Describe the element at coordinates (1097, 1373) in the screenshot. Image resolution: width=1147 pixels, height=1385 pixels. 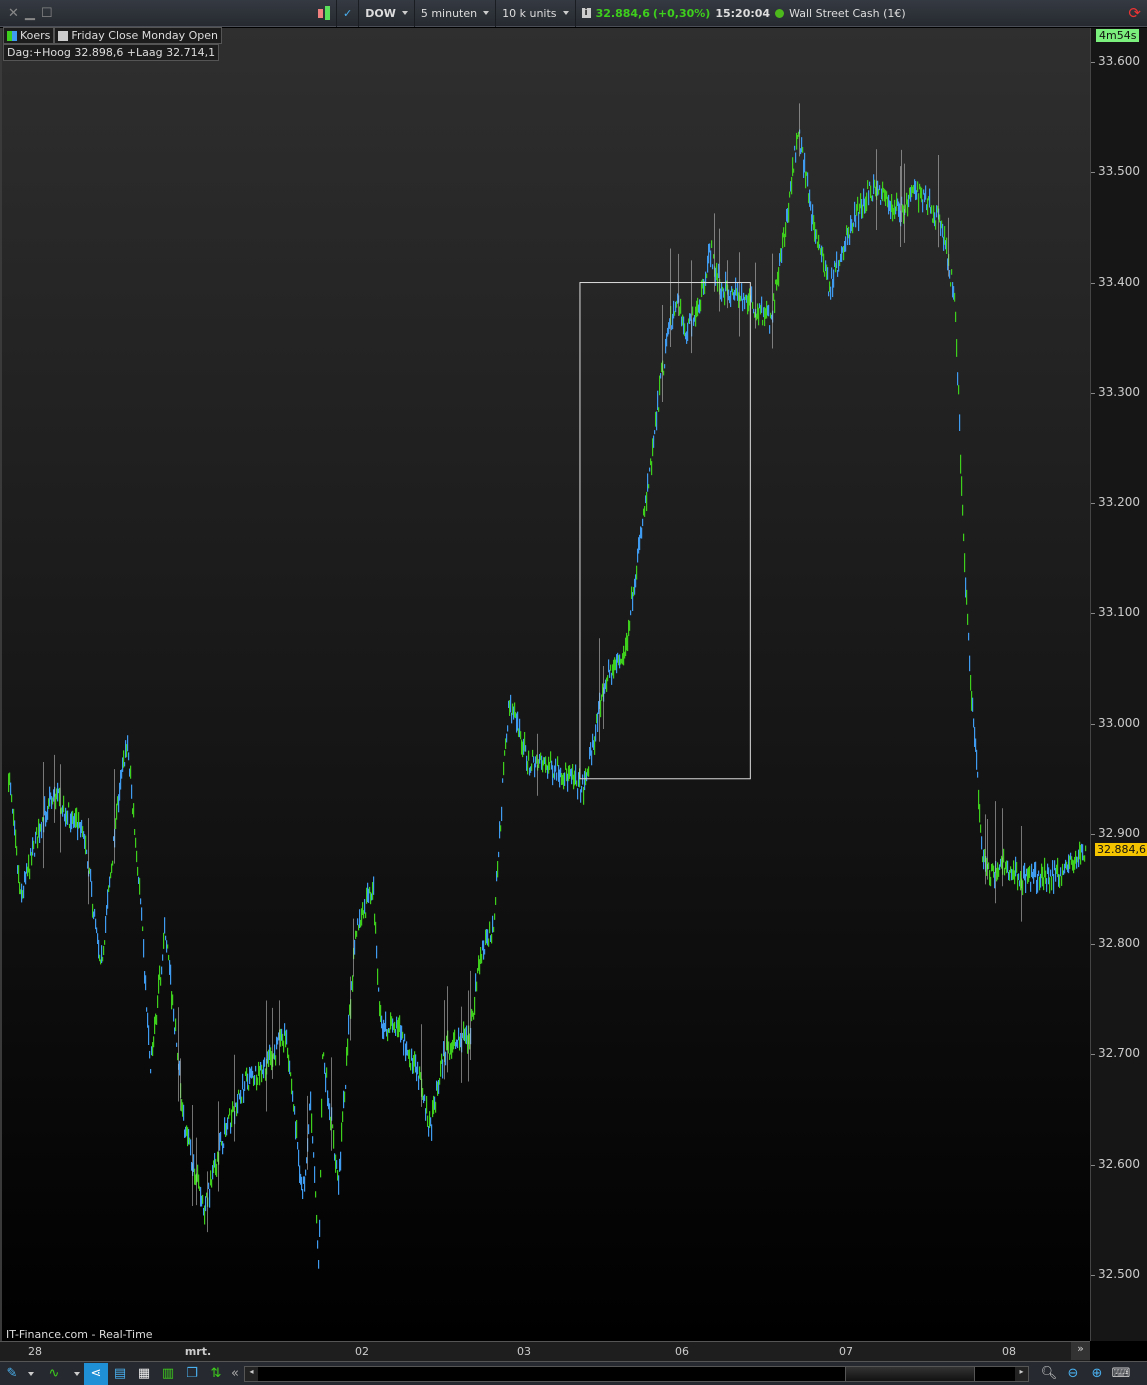
I see `zoom-in-icon: ⊕` at that location.